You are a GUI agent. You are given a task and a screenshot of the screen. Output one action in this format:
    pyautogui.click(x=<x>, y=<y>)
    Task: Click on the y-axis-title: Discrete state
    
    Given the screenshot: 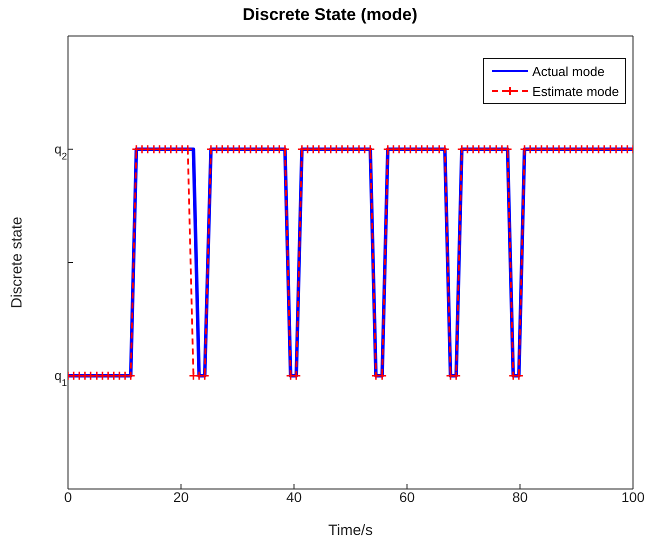 What is the action you would take?
    pyautogui.click(x=17, y=262)
    